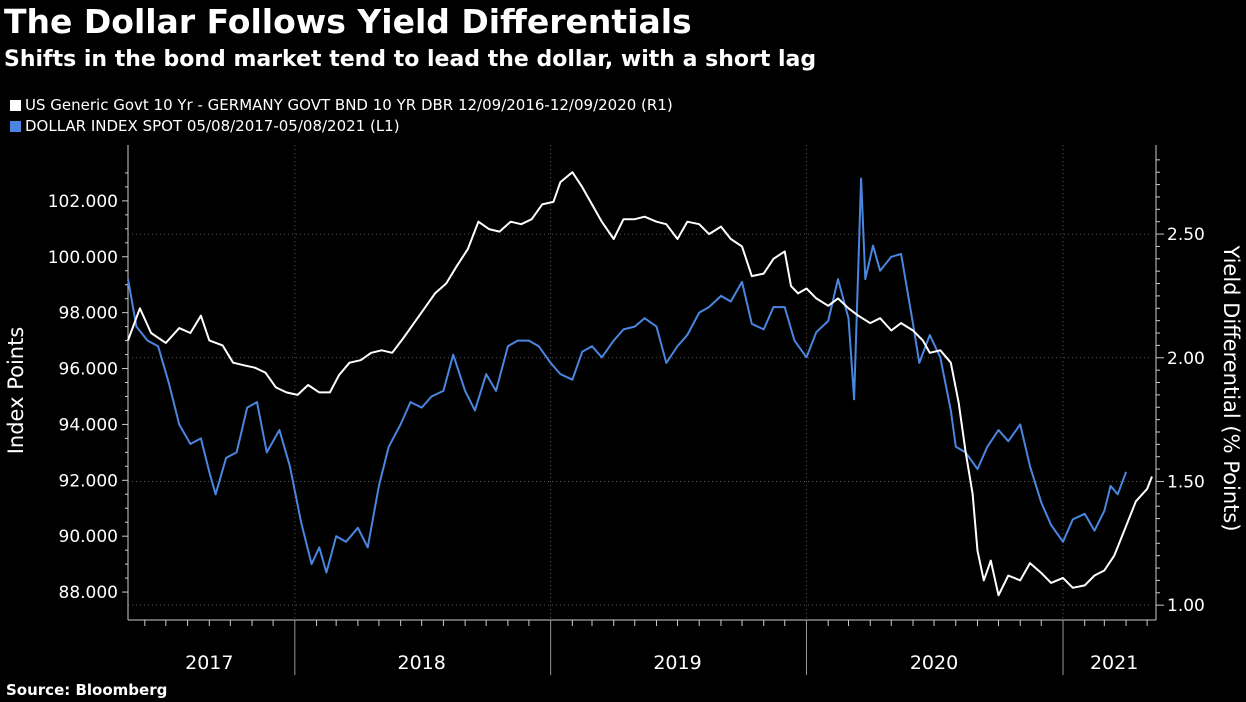 The height and width of the screenshot is (702, 1246). What do you see at coordinates (83, 258) in the screenshot?
I see `left-tick-label: 100.000` at bounding box center [83, 258].